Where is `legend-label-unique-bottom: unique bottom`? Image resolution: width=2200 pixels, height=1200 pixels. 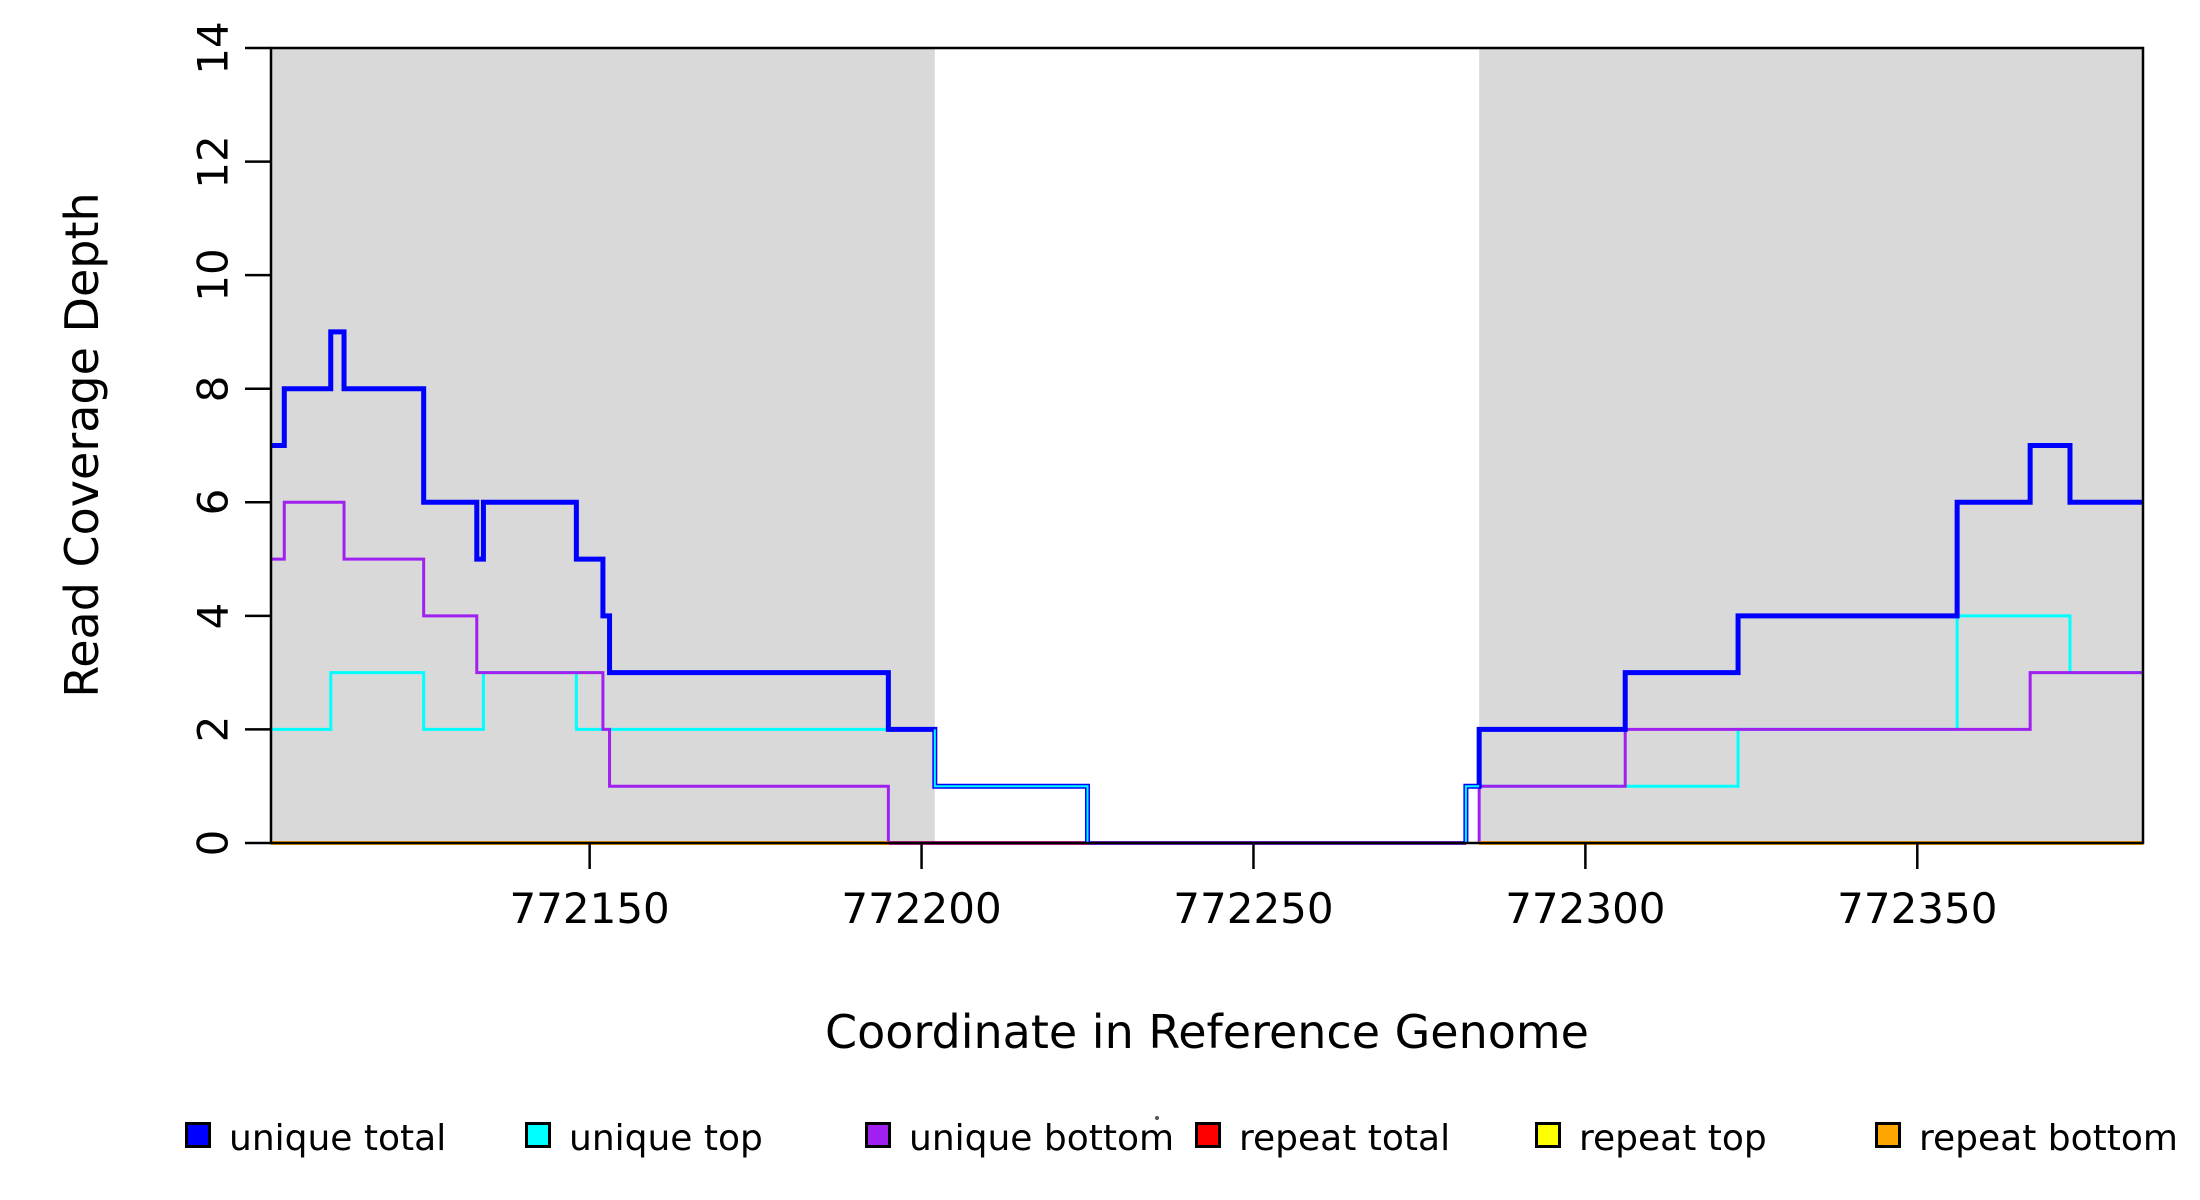 legend-label-unique-bottom: unique bottom is located at coordinates (1042, 1138).